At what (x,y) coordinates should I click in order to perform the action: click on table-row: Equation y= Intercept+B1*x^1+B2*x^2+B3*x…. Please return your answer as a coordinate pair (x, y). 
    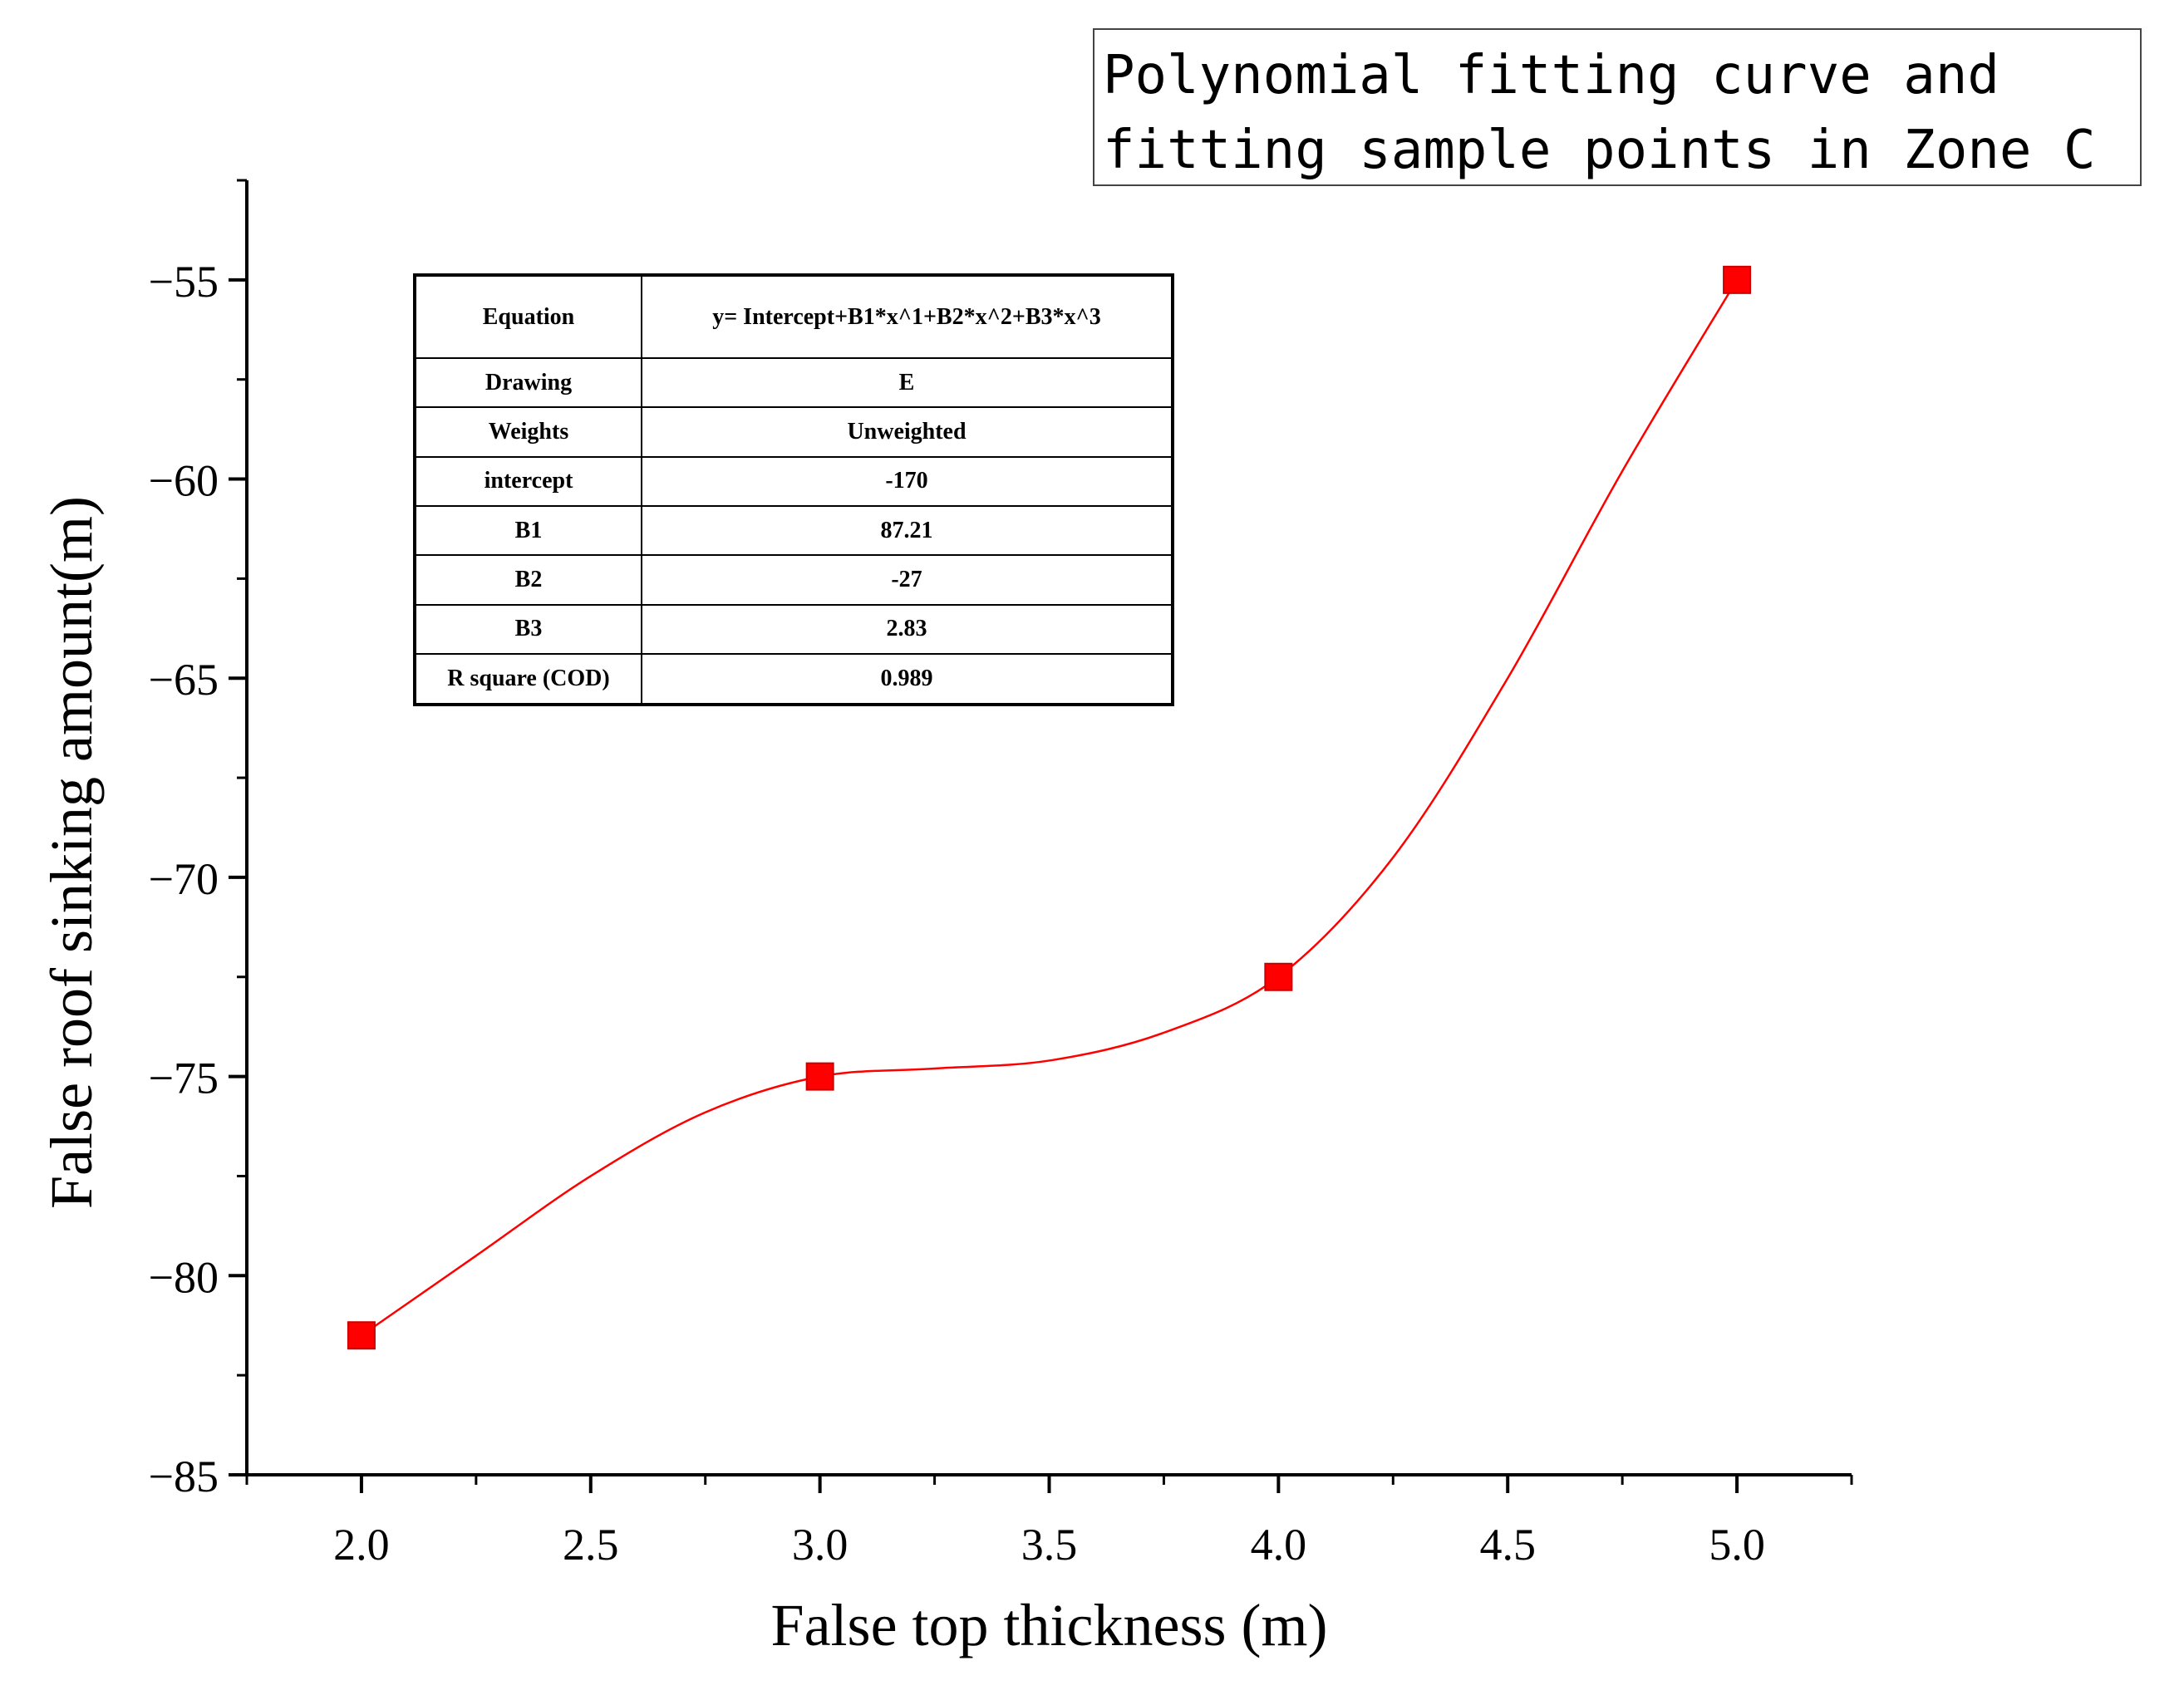
    Looking at the image, I should click on (793, 317).